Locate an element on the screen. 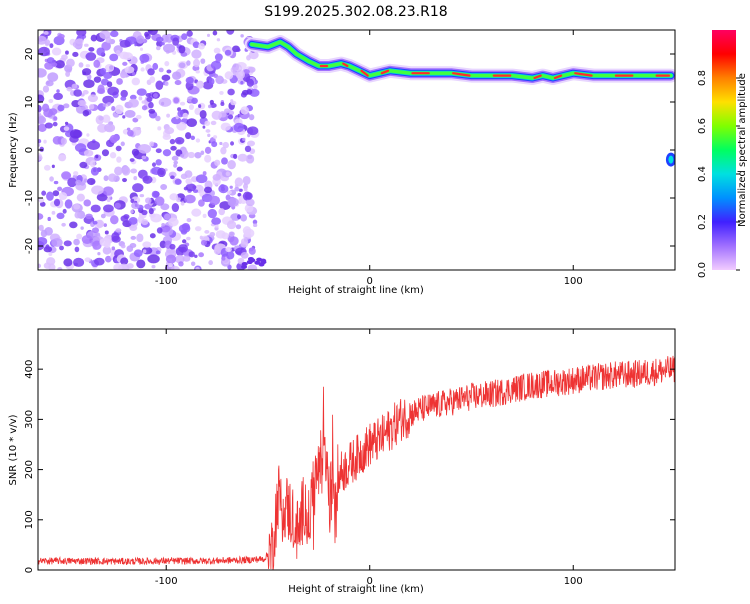  spectrogram-x-label: Height of straight line (km) is located at coordinates (356, 290).